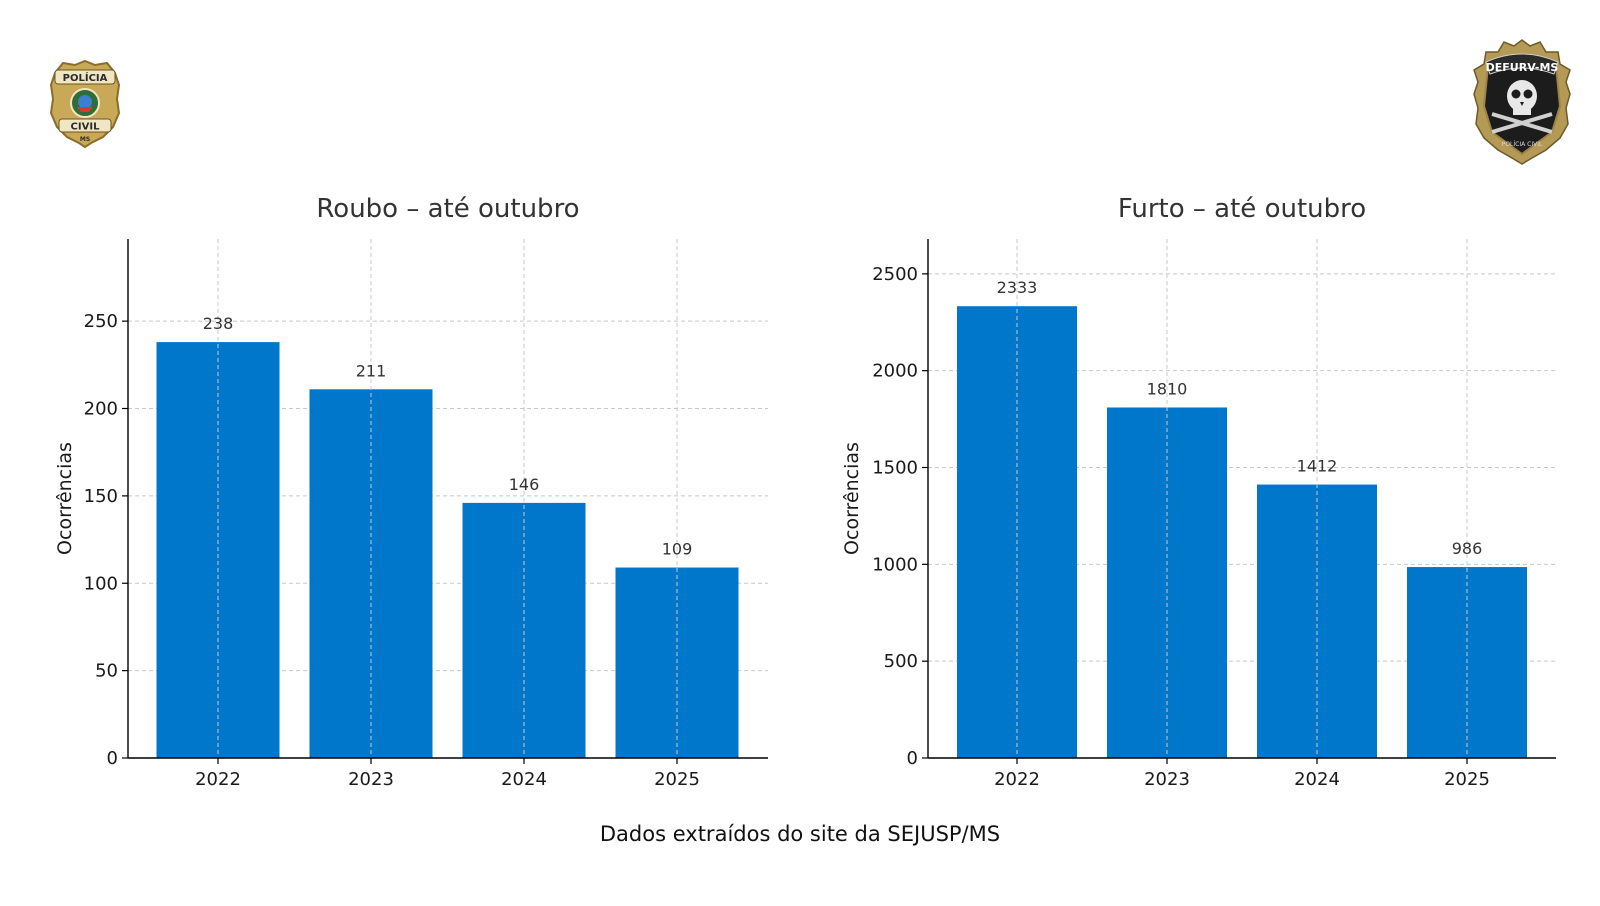 The width and height of the screenshot is (1600, 906). Describe the element at coordinates (447, 209) in the screenshot. I see `chart-title: Roubo – até outubro` at that location.